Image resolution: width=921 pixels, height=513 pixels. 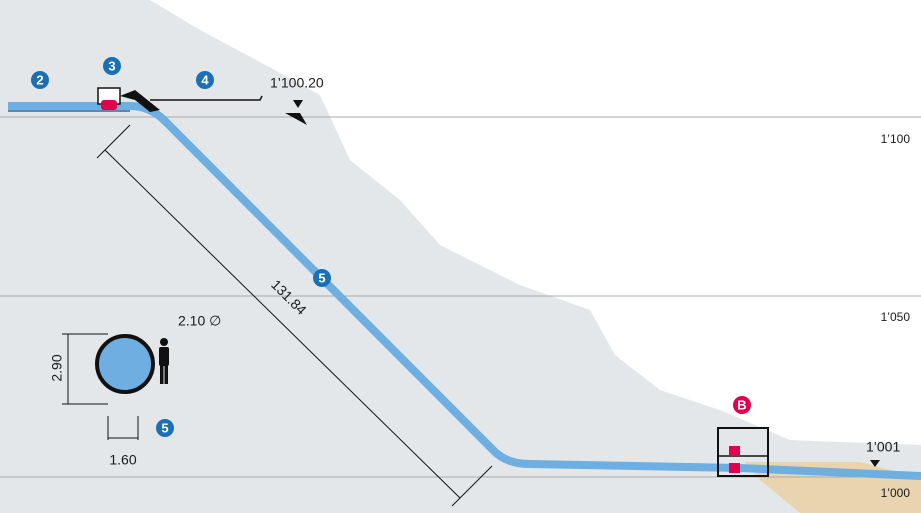 What do you see at coordinates (743, 452) in the screenshot?
I see `powerhouse` at bounding box center [743, 452].